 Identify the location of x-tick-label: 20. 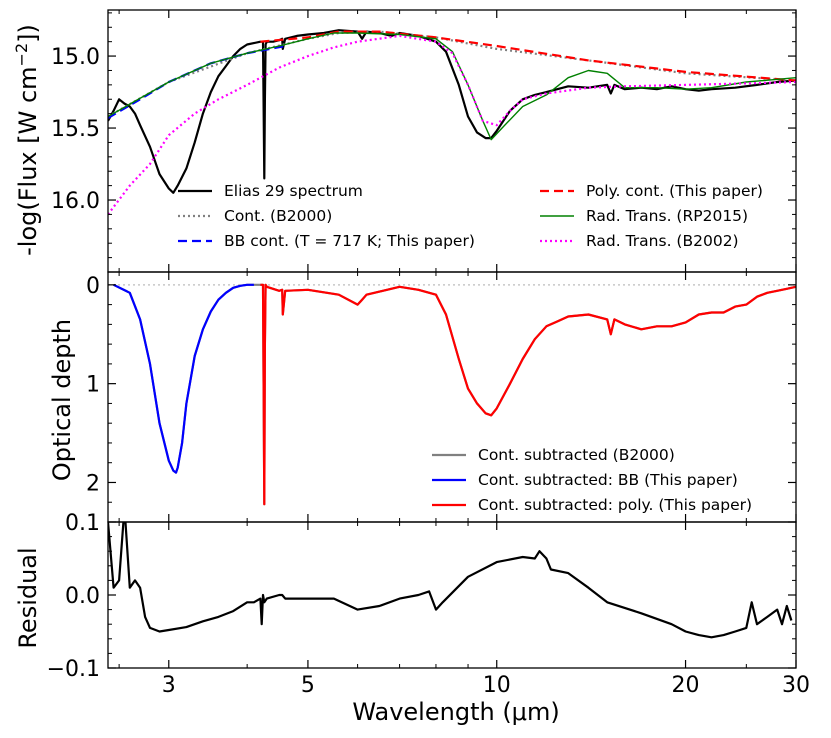
(686, 685).